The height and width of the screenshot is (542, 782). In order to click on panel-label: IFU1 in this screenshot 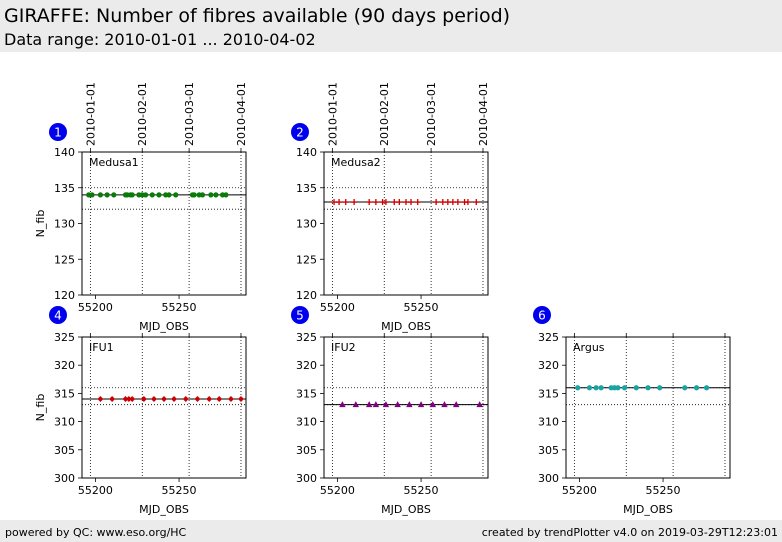, I will do `click(101, 347)`.